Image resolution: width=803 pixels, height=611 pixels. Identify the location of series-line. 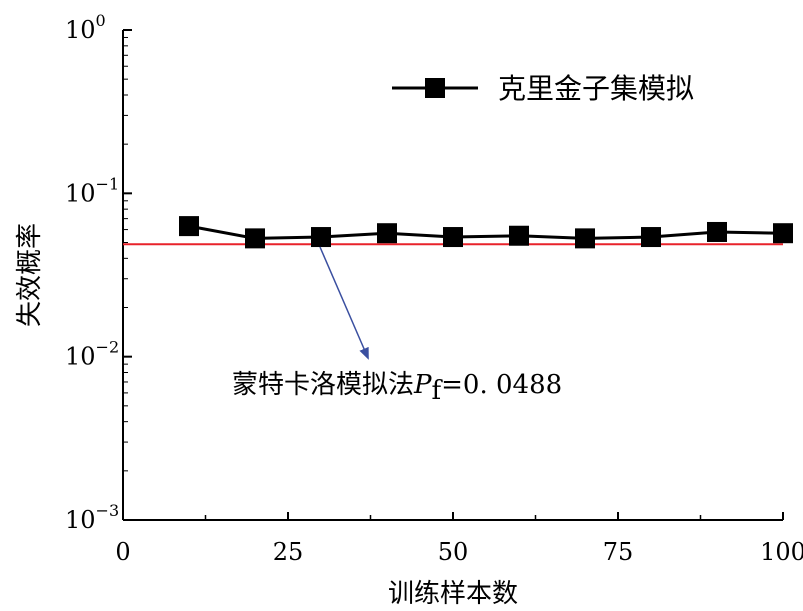
(486, 232).